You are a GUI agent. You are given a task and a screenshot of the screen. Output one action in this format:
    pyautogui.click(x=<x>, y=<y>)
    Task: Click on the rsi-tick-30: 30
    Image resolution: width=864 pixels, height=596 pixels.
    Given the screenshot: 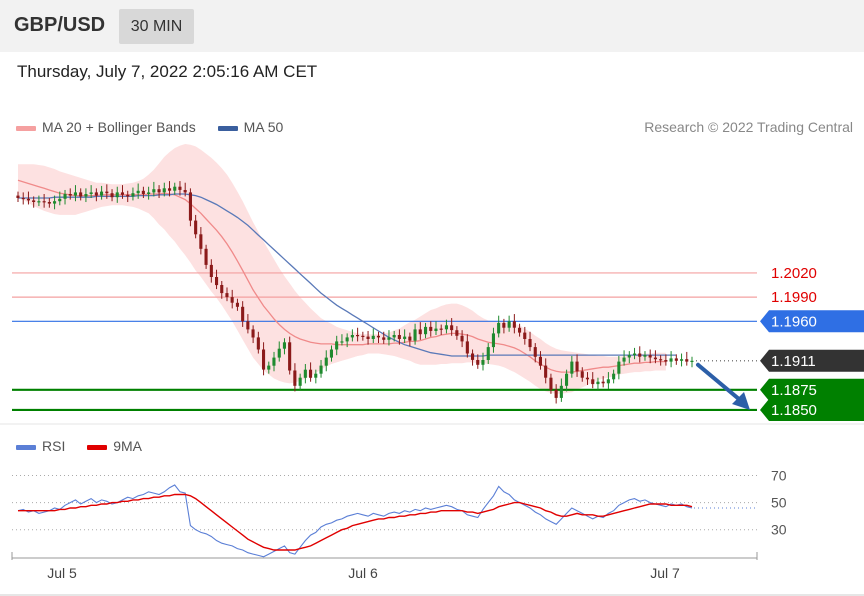 What is the action you would take?
    pyautogui.click(x=779, y=530)
    